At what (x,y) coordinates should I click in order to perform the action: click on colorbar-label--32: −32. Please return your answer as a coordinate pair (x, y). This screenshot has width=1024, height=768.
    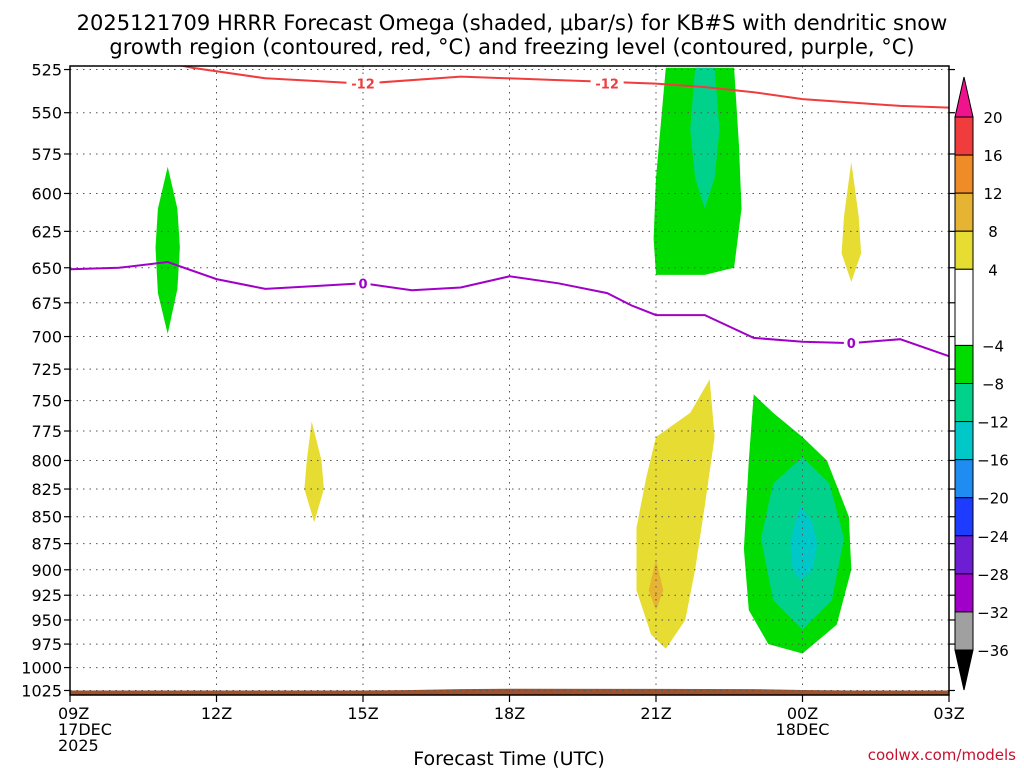
    Looking at the image, I should click on (993, 613).